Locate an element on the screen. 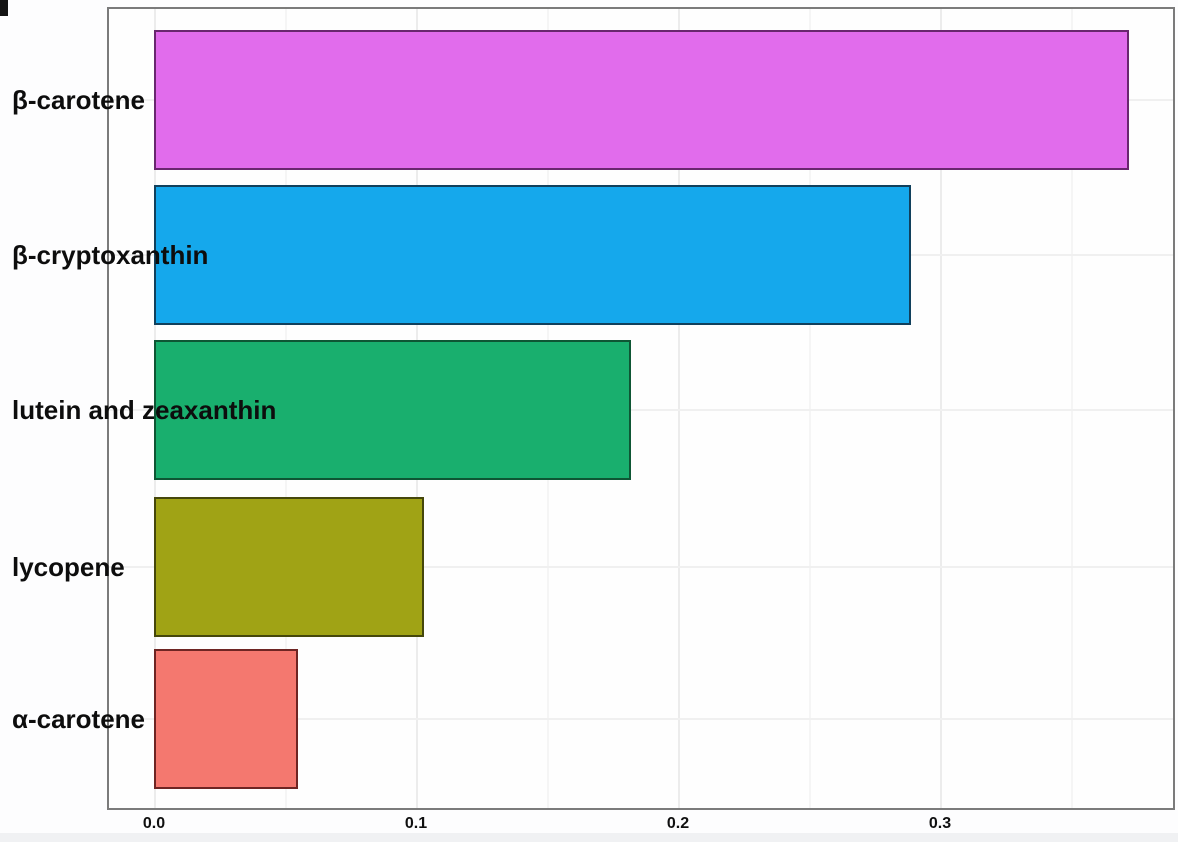 The height and width of the screenshot is (842, 1178). x-axis-tick-label: 0.3 is located at coordinates (940, 823).